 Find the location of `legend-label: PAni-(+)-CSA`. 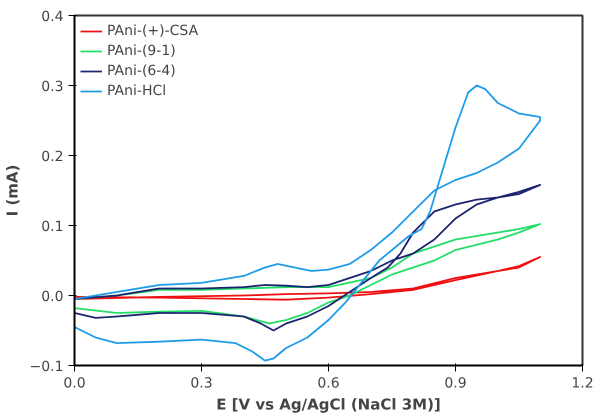

legend-label: PAni-(+)-CSA is located at coordinates (152, 31).